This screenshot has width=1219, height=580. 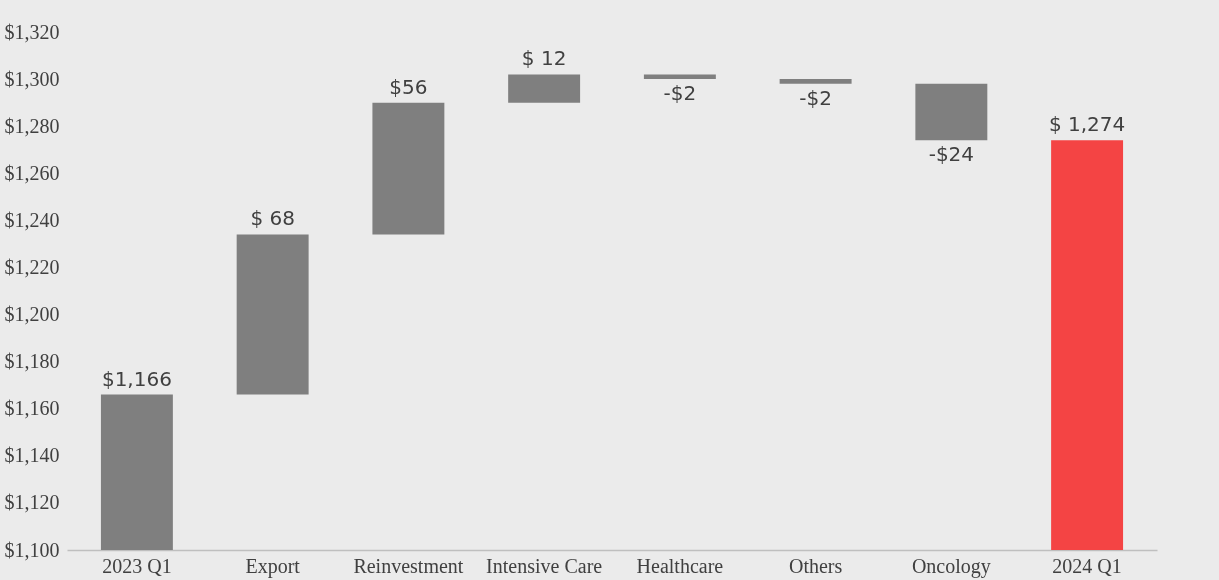 I want to click on x-tick-label: Healthcare, so click(x=680, y=565).